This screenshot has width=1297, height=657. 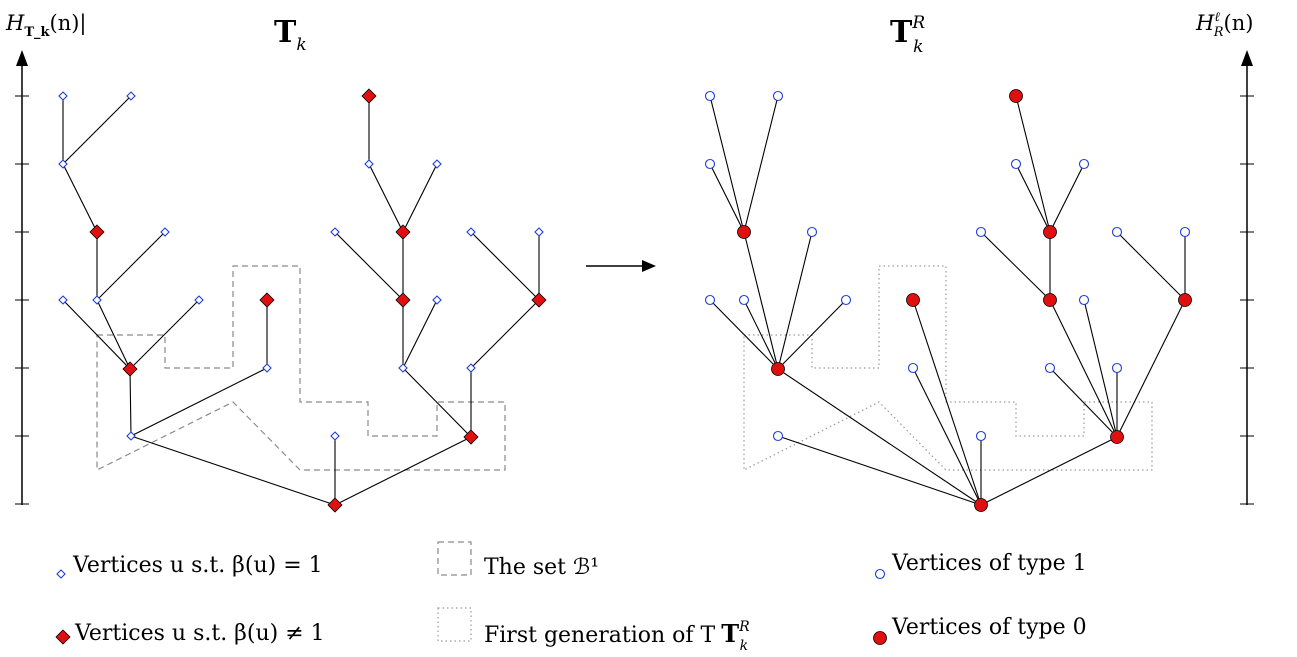 What do you see at coordinates (948, 368) in the screenshot?
I see `first-generation-region` at bounding box center [948, 368].